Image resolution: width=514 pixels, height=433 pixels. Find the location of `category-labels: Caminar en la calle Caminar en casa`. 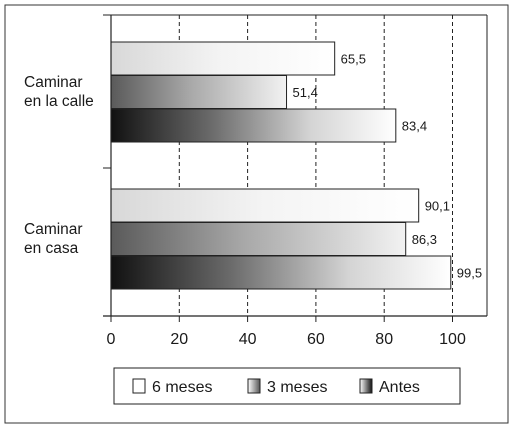

category-labels: Caminar en la calle Caminar en casa is located at coordinates (59, 165).